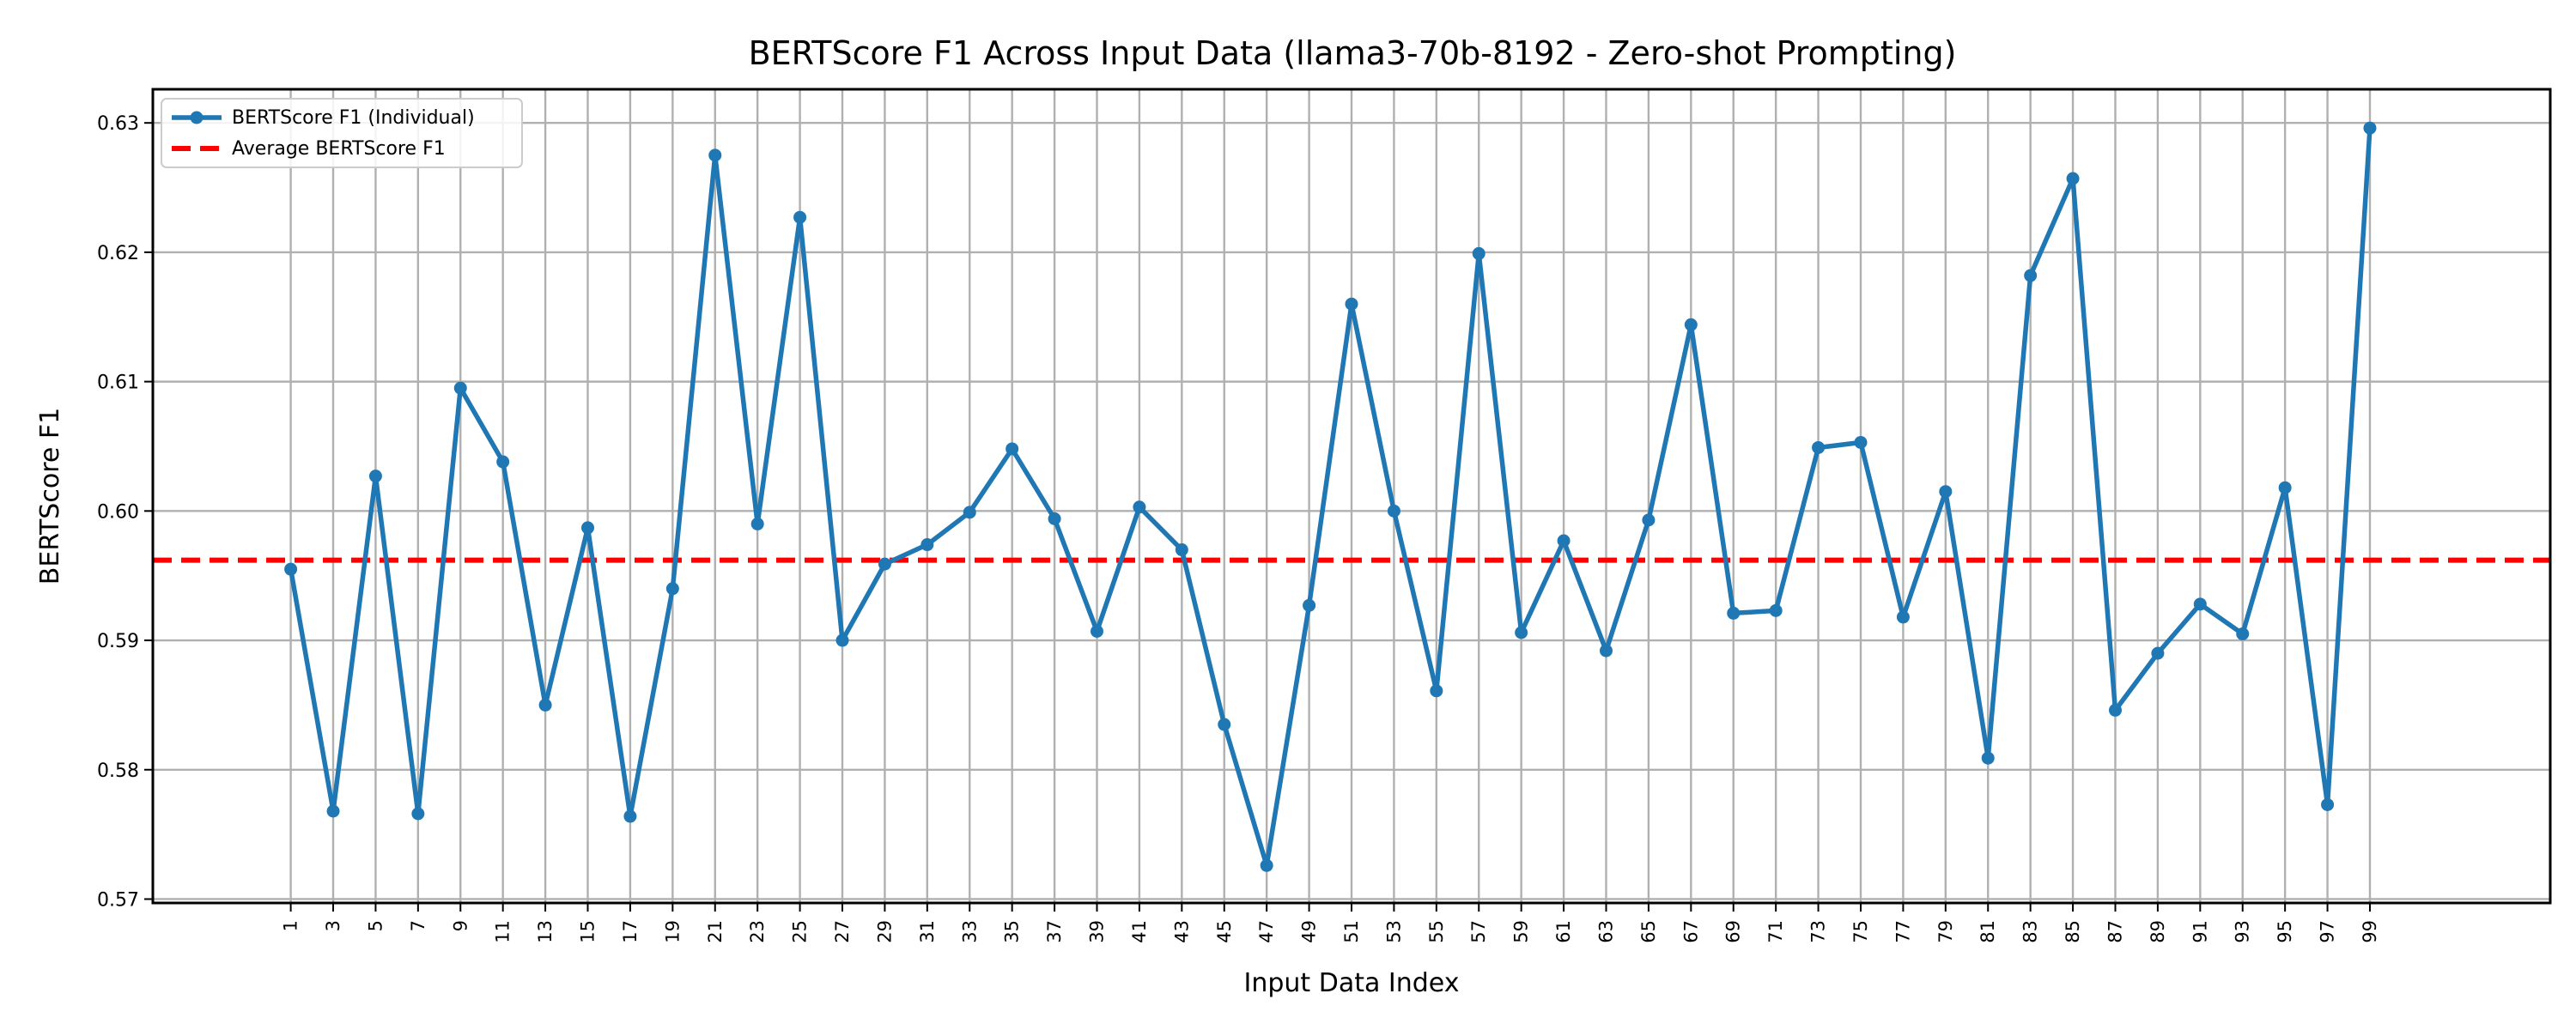 Image resolution: width=2576 pixels, height=1030 pixels. I want to click on x-tick-label: 79, so click(1945, 931).